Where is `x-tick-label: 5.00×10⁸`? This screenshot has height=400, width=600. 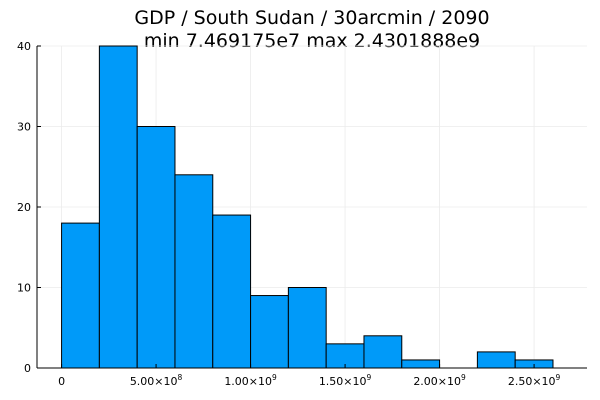 x-tick-label: 5.00×10⁸ is located at coordinates (156, 380).